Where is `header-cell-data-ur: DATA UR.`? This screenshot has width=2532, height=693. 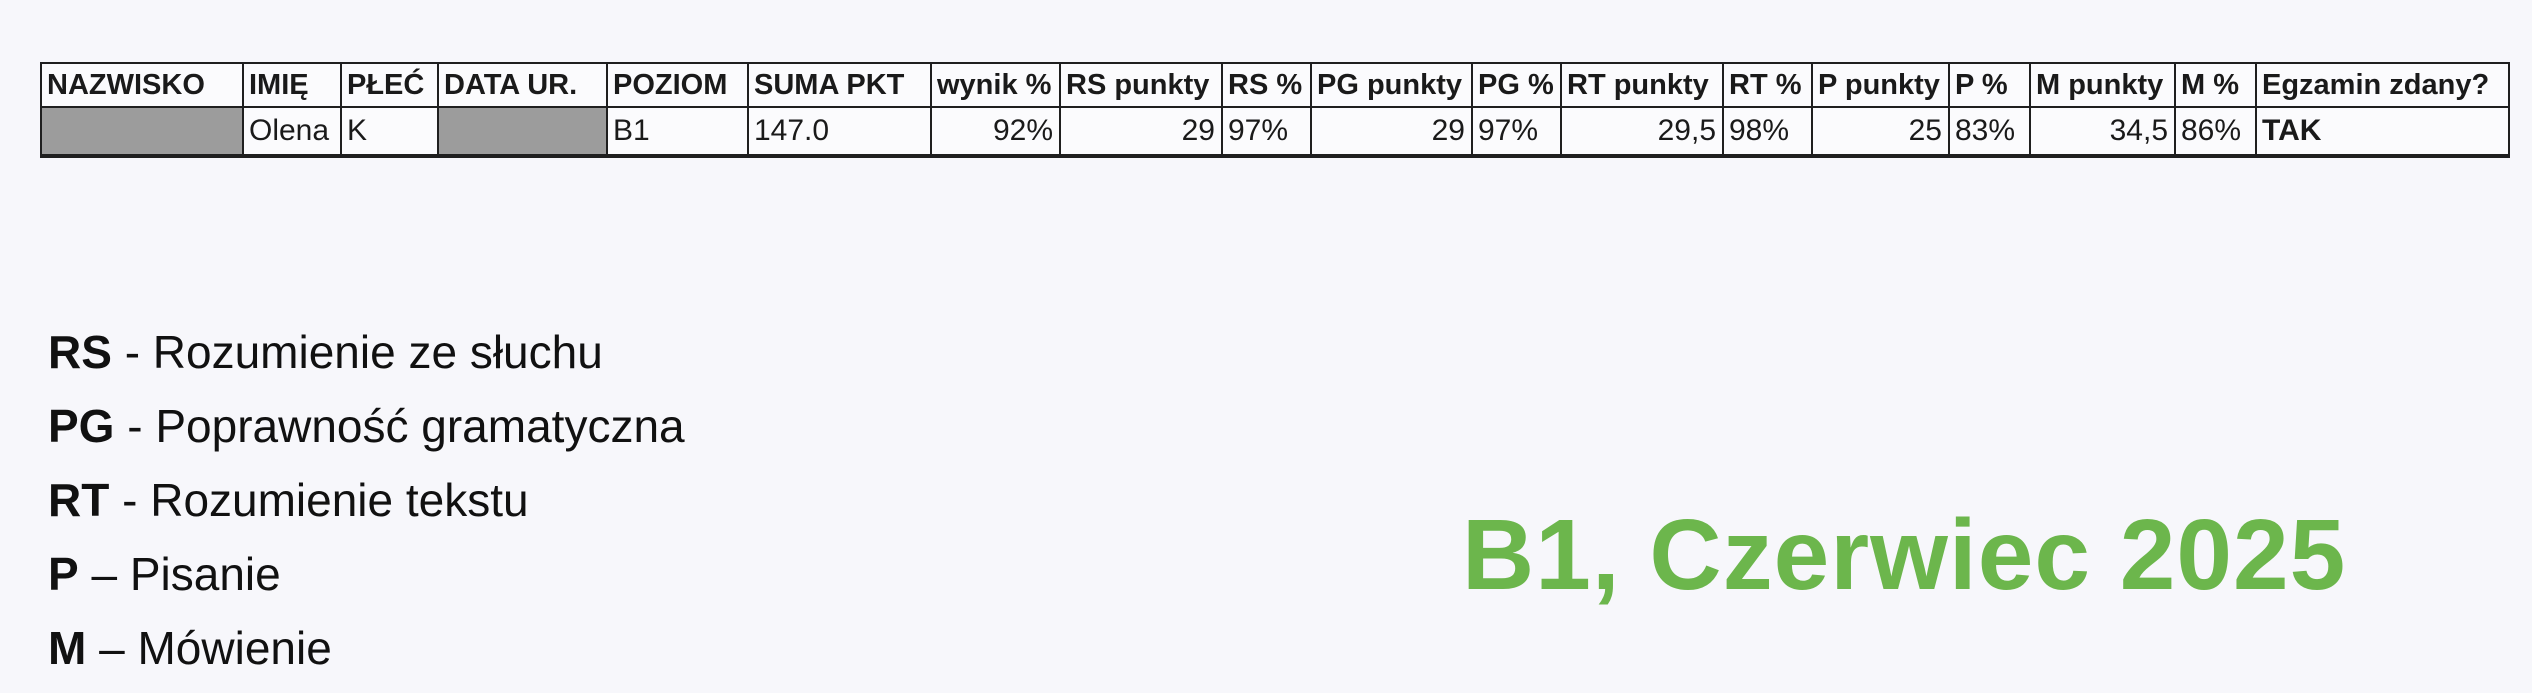
header-cell-data-ur: DATA UR. is located at coordinates (522, 85).